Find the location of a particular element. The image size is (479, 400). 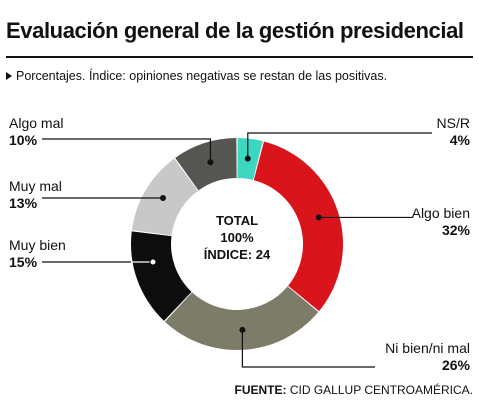

leader-line-algo-mal is located at coordinates (127, 150).